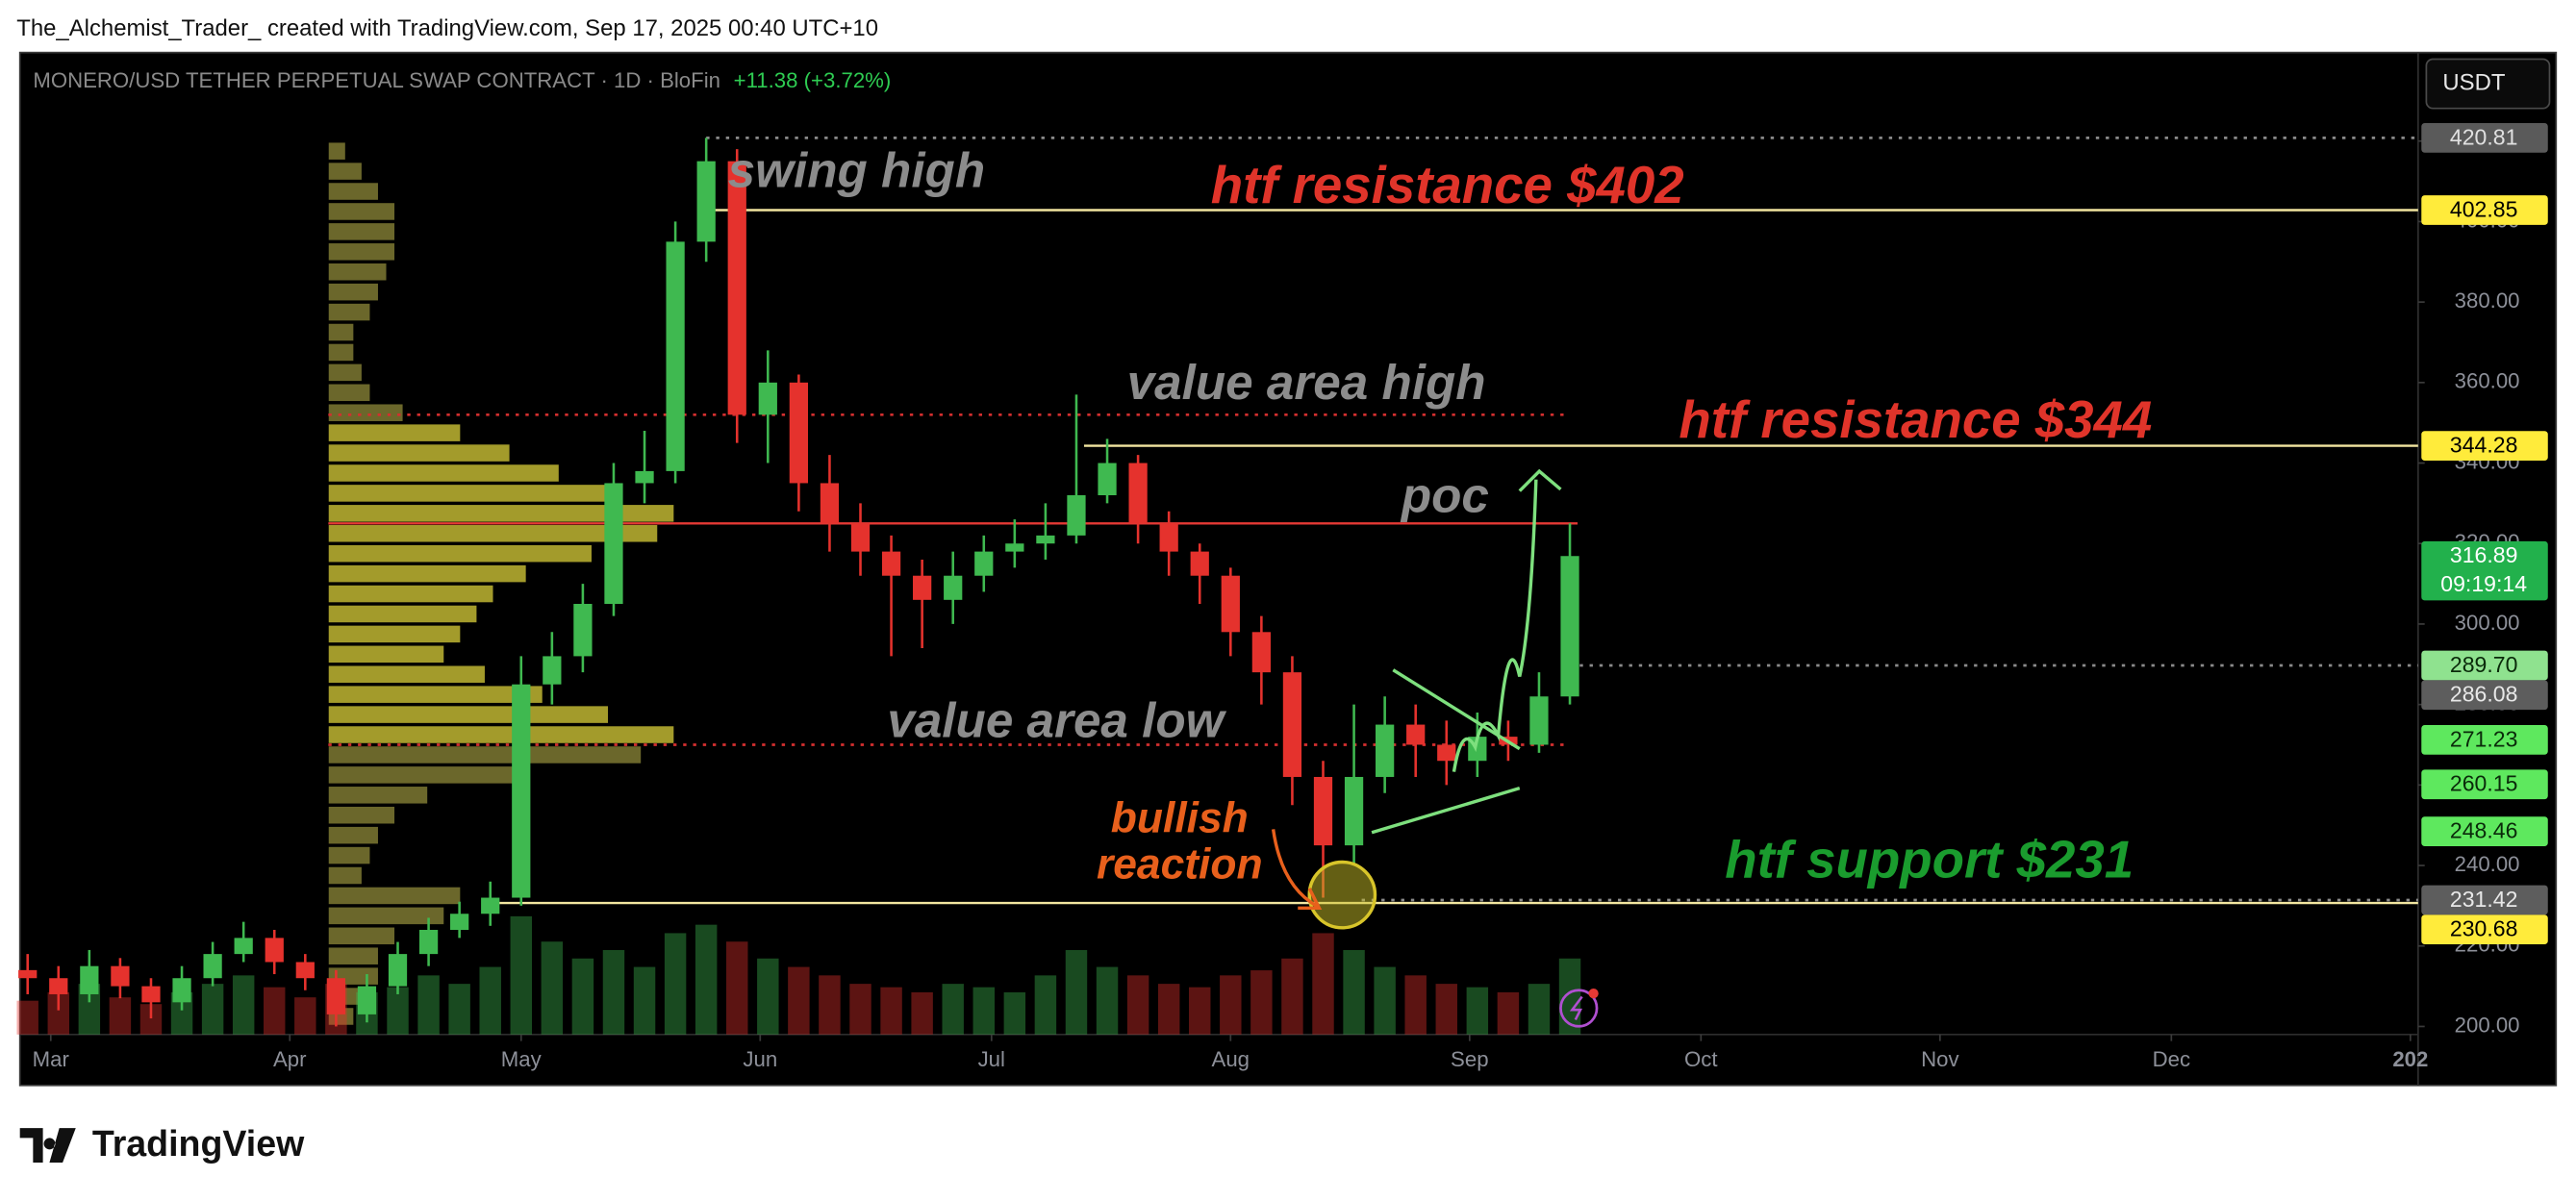  I want to click on currency-button, so click(2488, 84).